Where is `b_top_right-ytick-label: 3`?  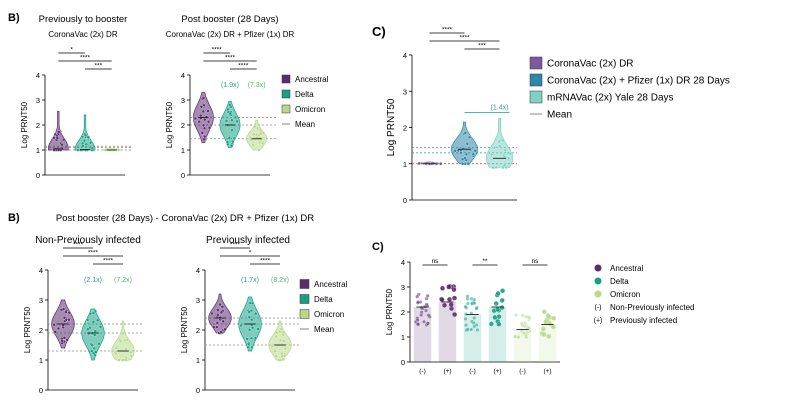 b_top_right-ytick-label: 3 is located at coordinates (183, 100).